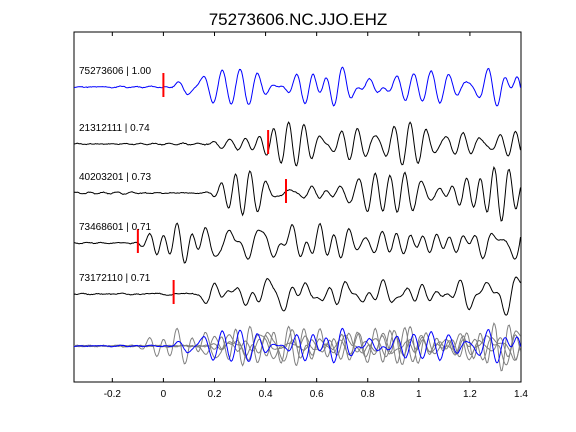 The height and width of the screenshot is (432, 576). I want to click on x-tick-label: 0.2, so click(215, 394).